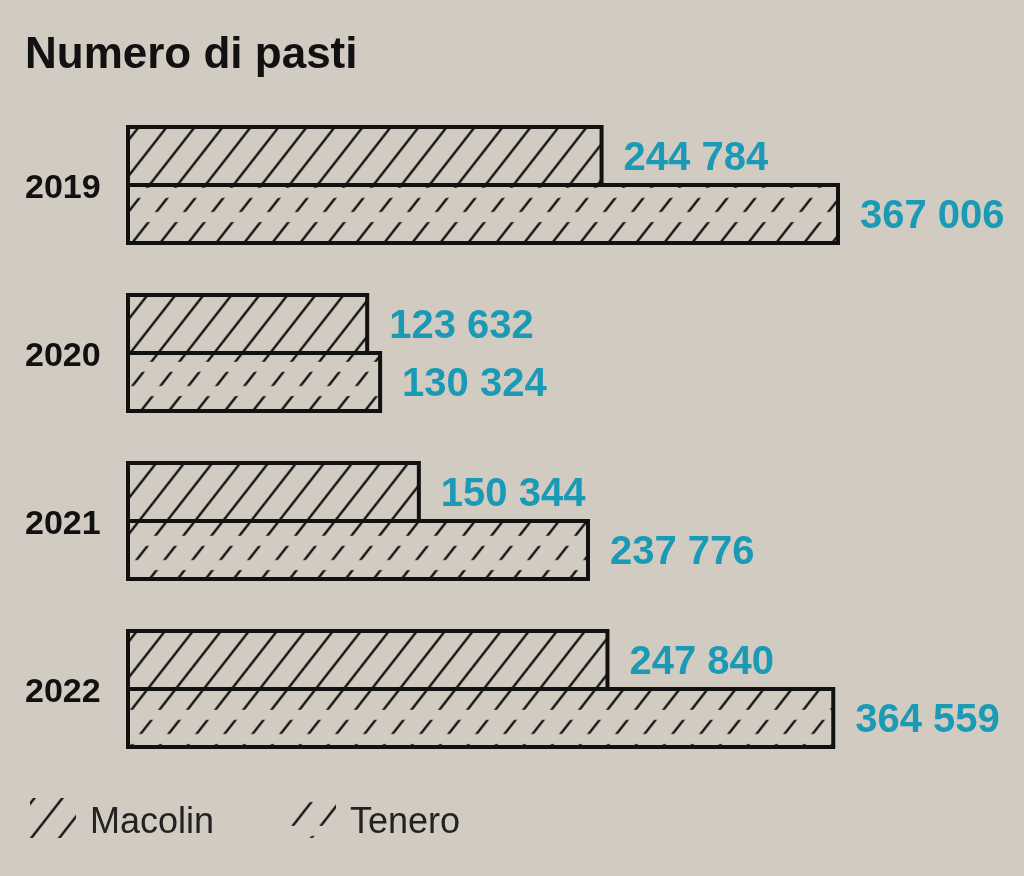 The height and width of the screenshot is (876, 1024). I want to click on data-label: 130 324, so click(475, 382).